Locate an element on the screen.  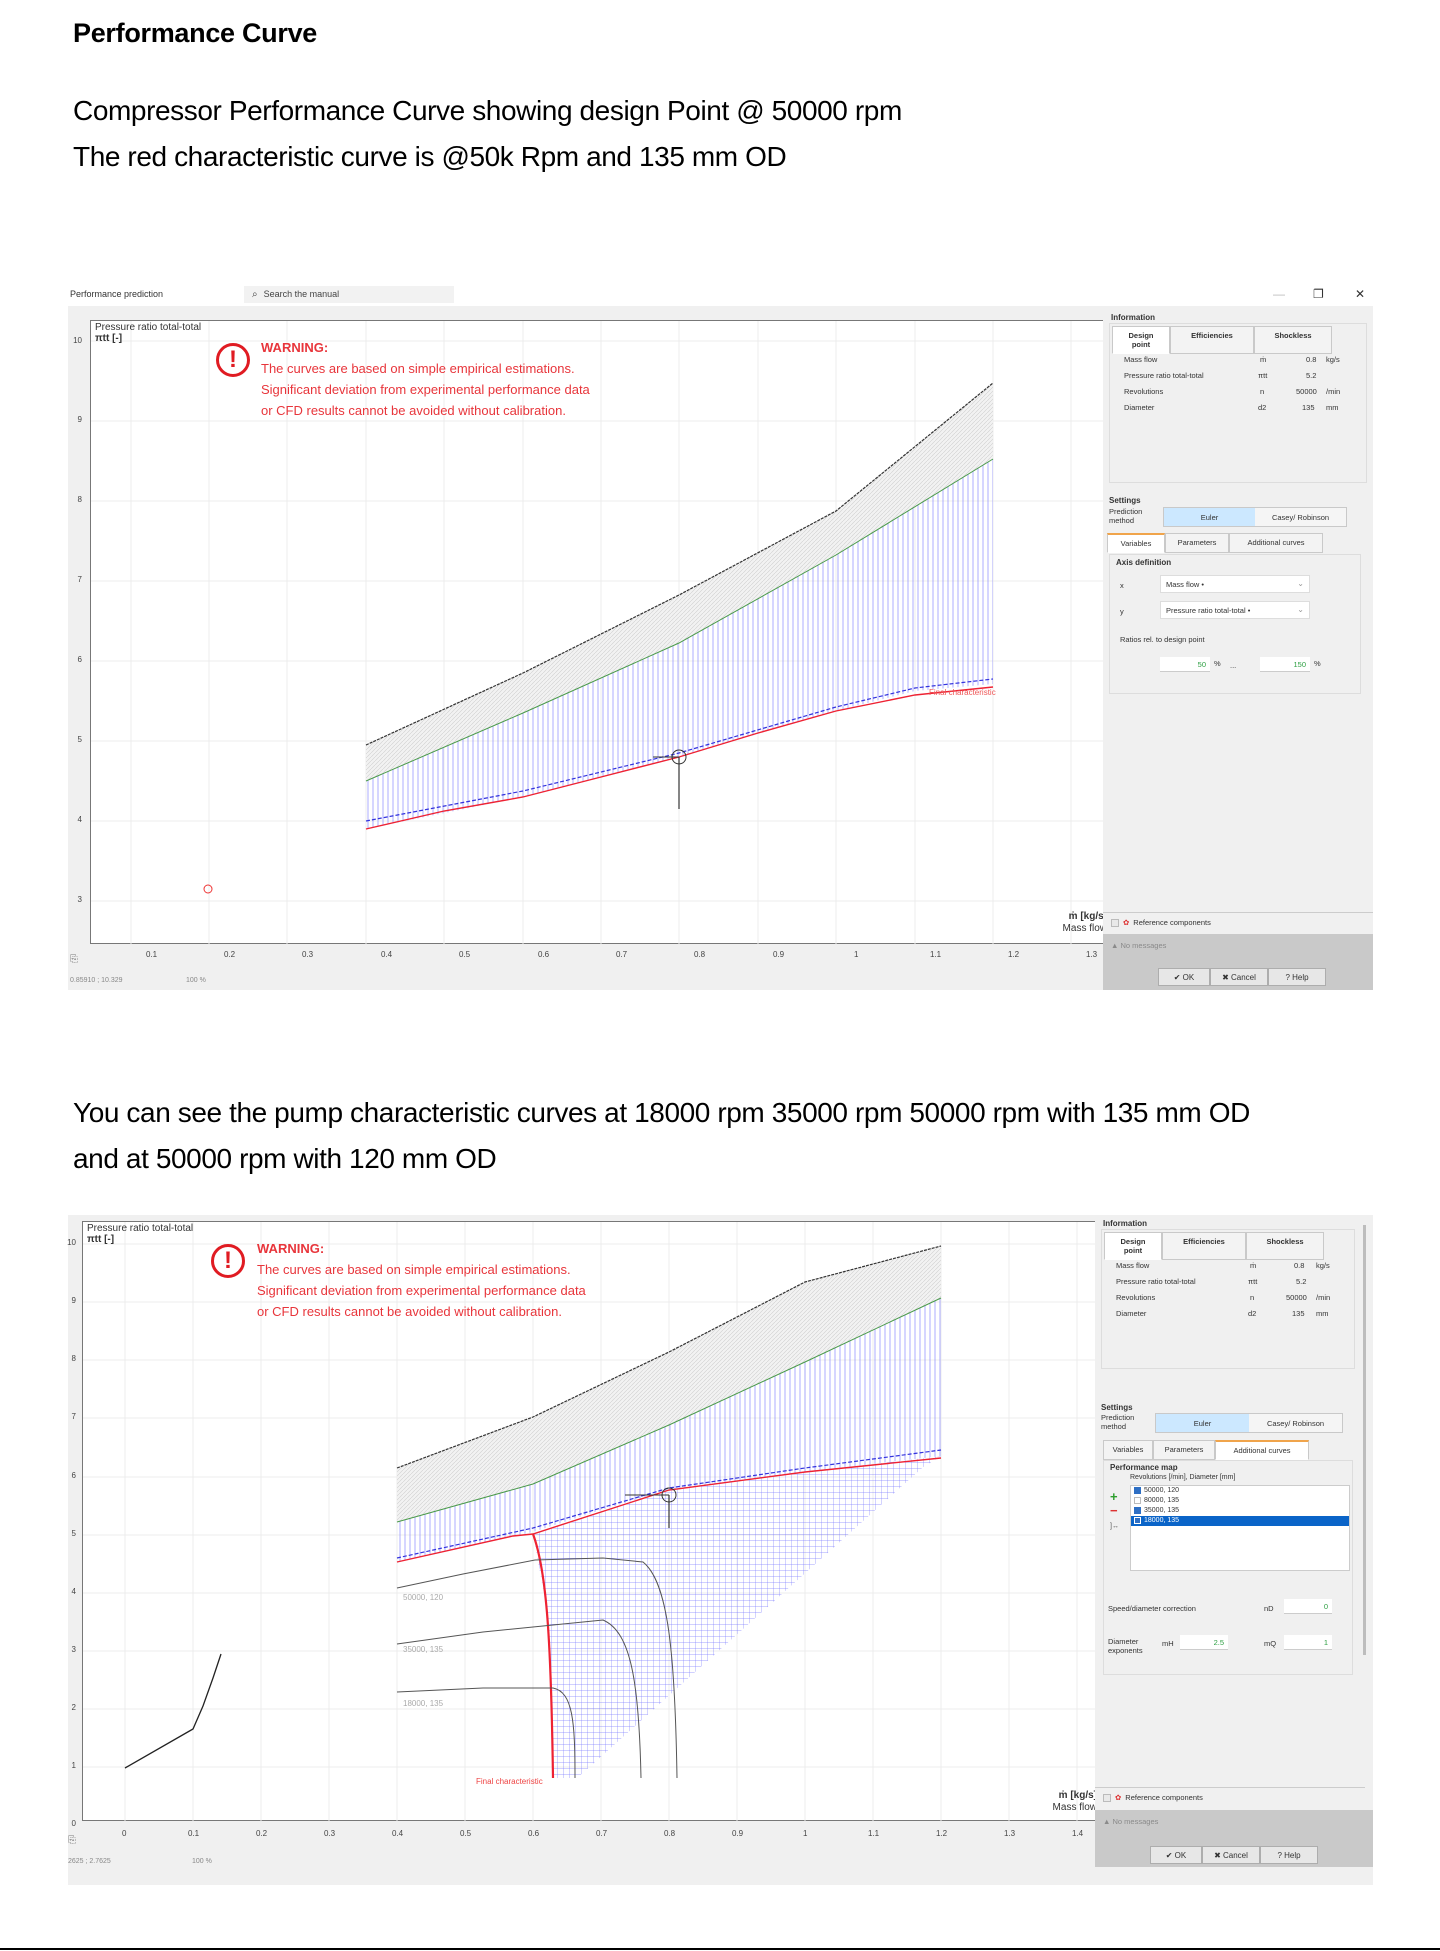
y-tick: 9 is located at coordinates (79, 419).